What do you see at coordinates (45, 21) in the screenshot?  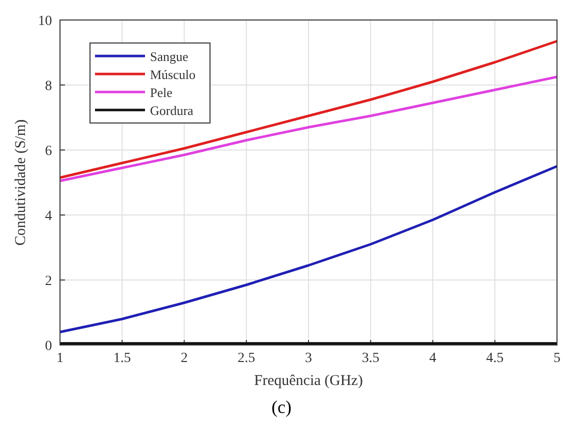 I see `y-tick-label: 10` at bounding box center [45, 21].